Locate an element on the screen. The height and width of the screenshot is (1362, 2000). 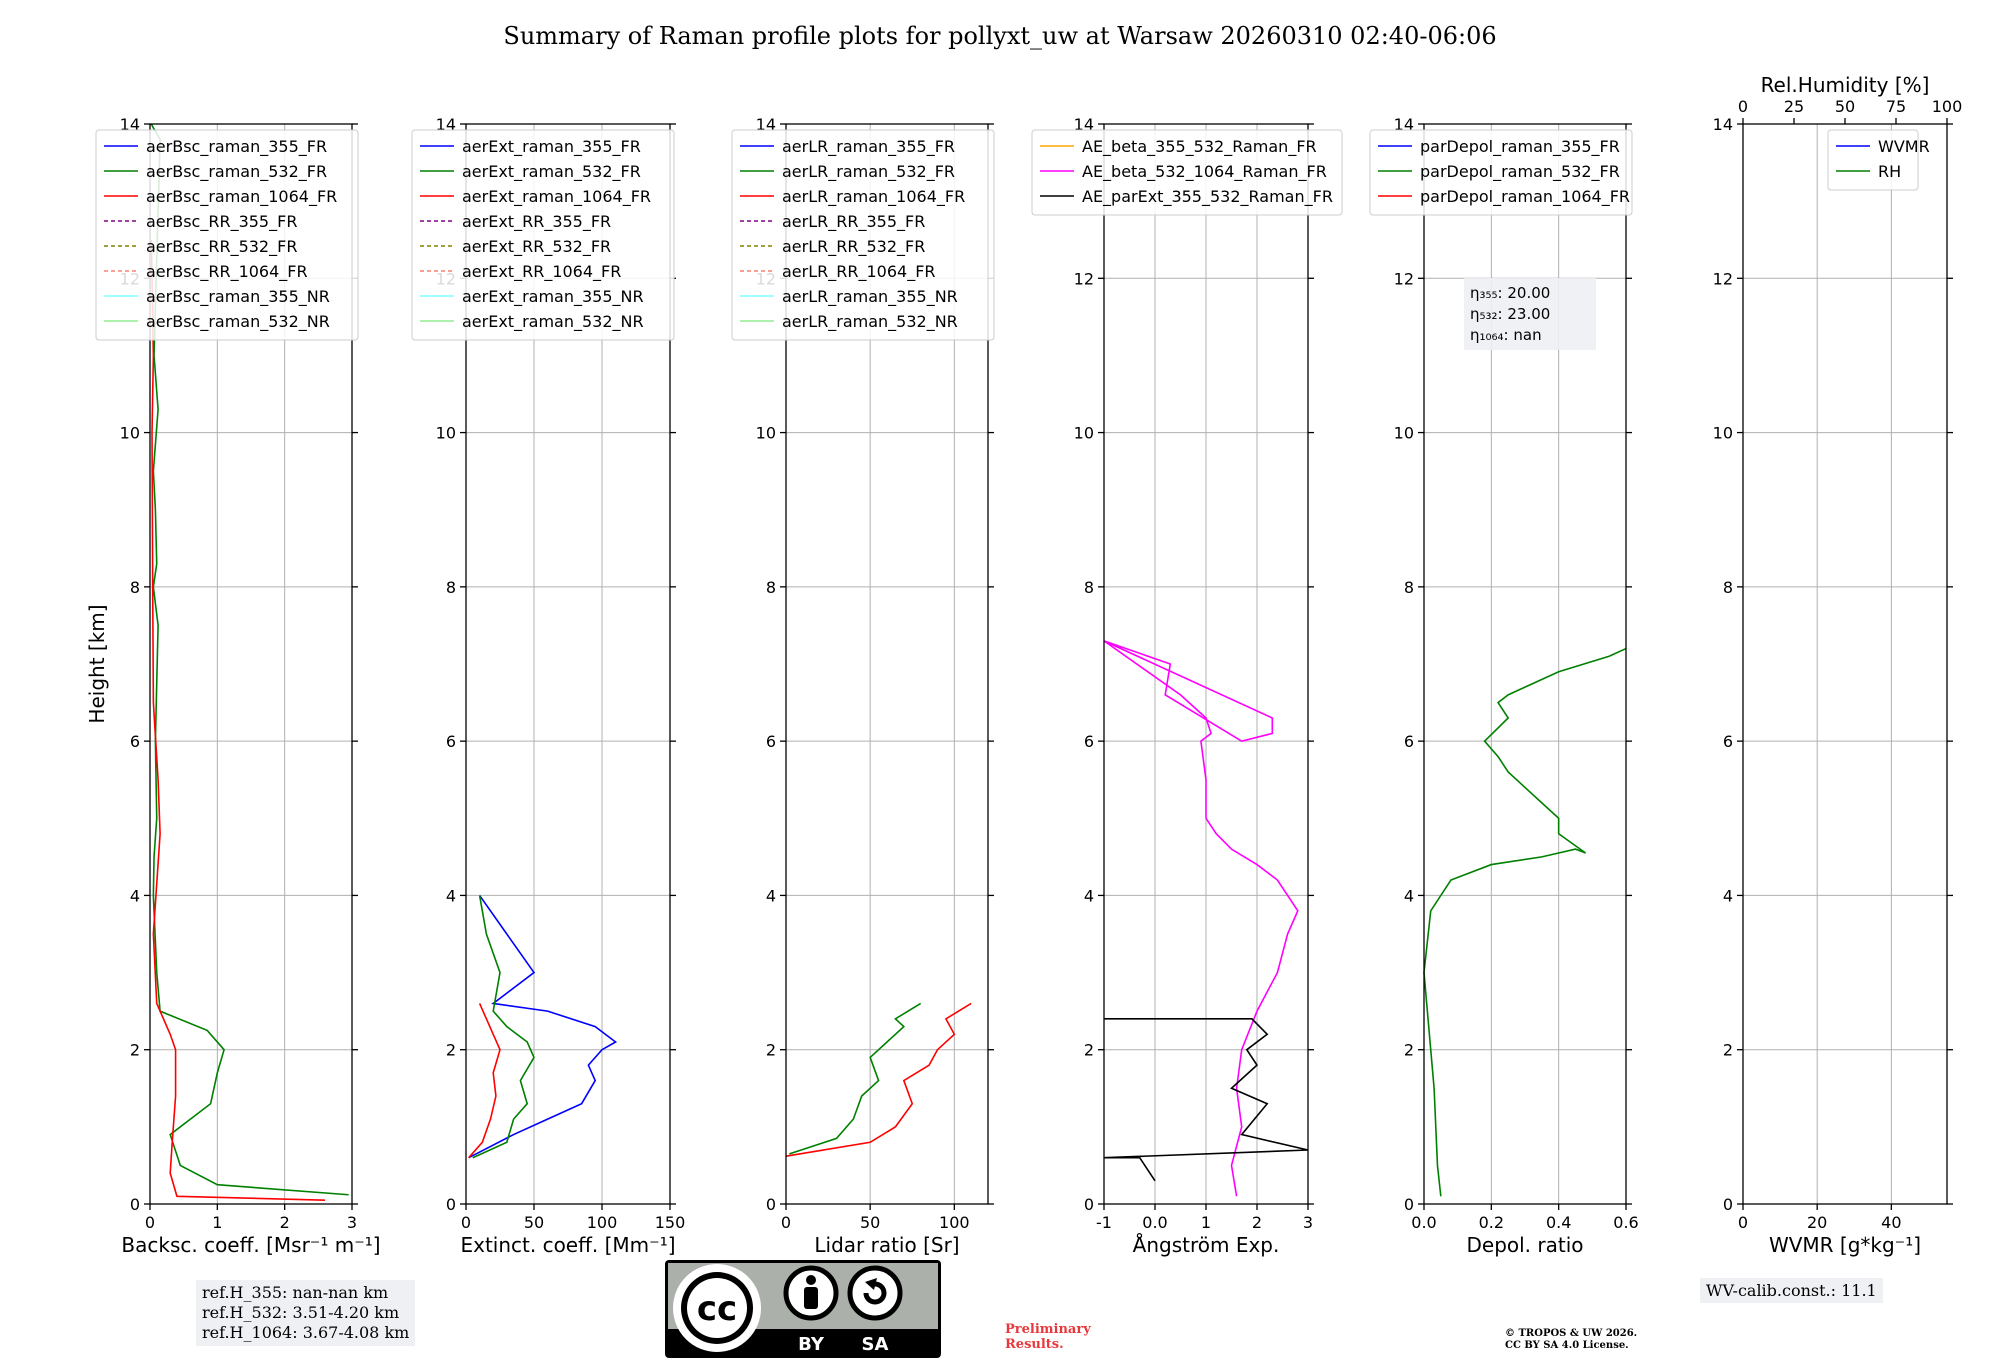
legend-label: aerExt_RR_532_FR is located at coordinates (536, 247).